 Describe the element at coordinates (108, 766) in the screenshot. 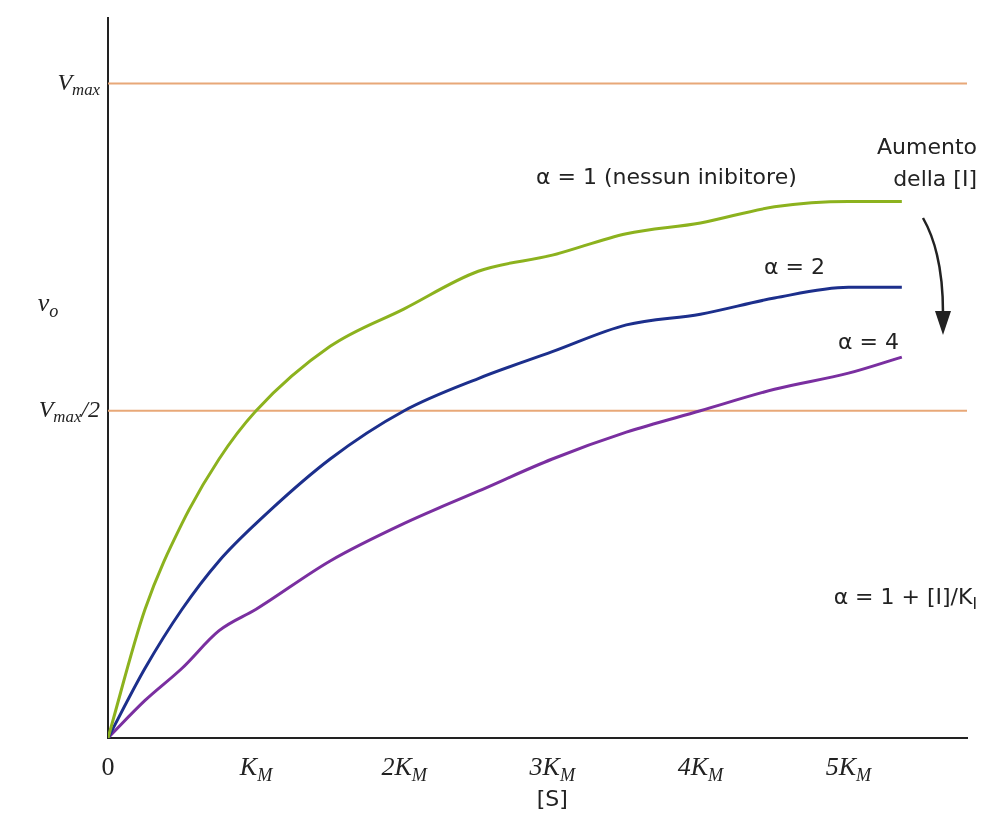

I see `x-tick-label: 0` at that location.